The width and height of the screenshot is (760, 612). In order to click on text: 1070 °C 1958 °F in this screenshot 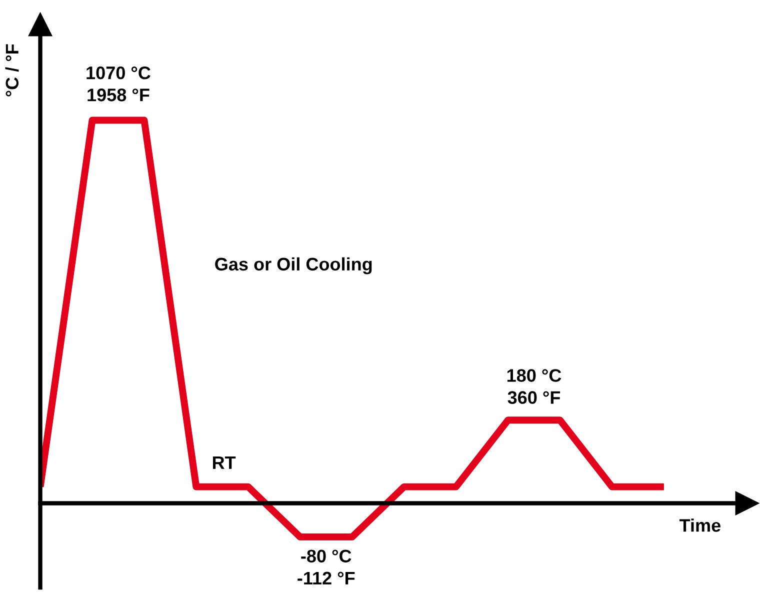, I will do `click(118, 84)`.